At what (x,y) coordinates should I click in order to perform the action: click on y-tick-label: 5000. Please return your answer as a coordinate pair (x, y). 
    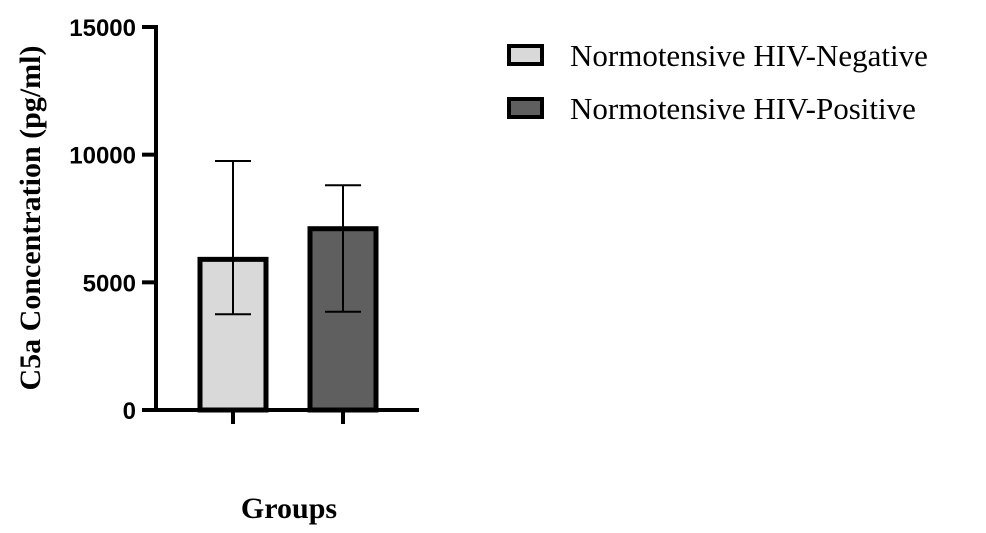
    Looking at the image, I should click on (109, 283).